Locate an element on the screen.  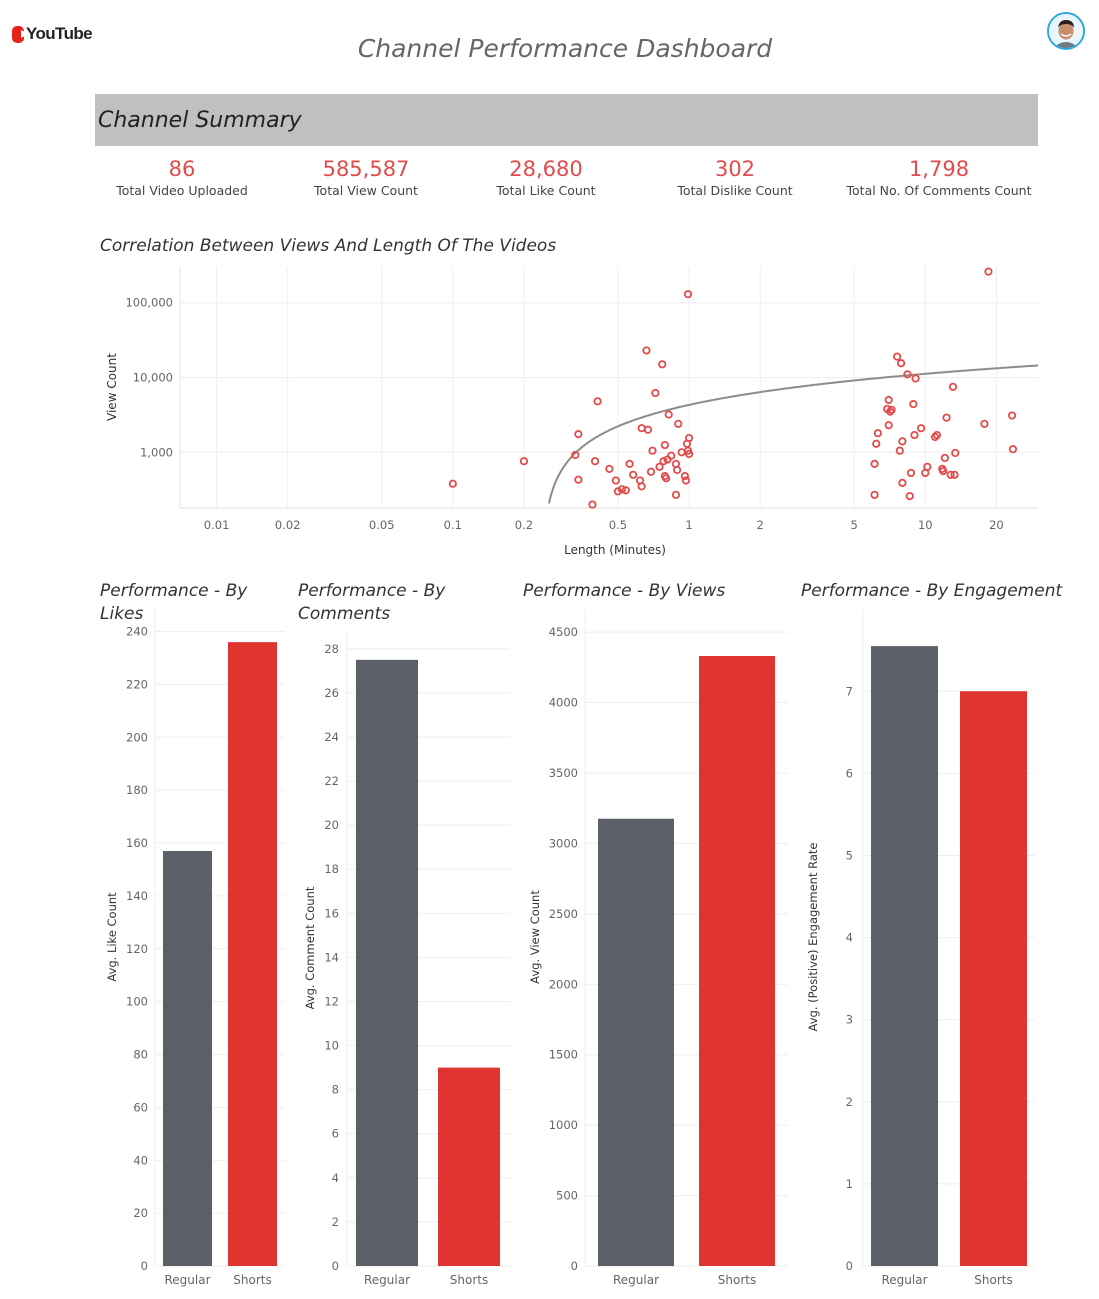
y-tick-label: 10,000 is located at coordinates (153, 377).